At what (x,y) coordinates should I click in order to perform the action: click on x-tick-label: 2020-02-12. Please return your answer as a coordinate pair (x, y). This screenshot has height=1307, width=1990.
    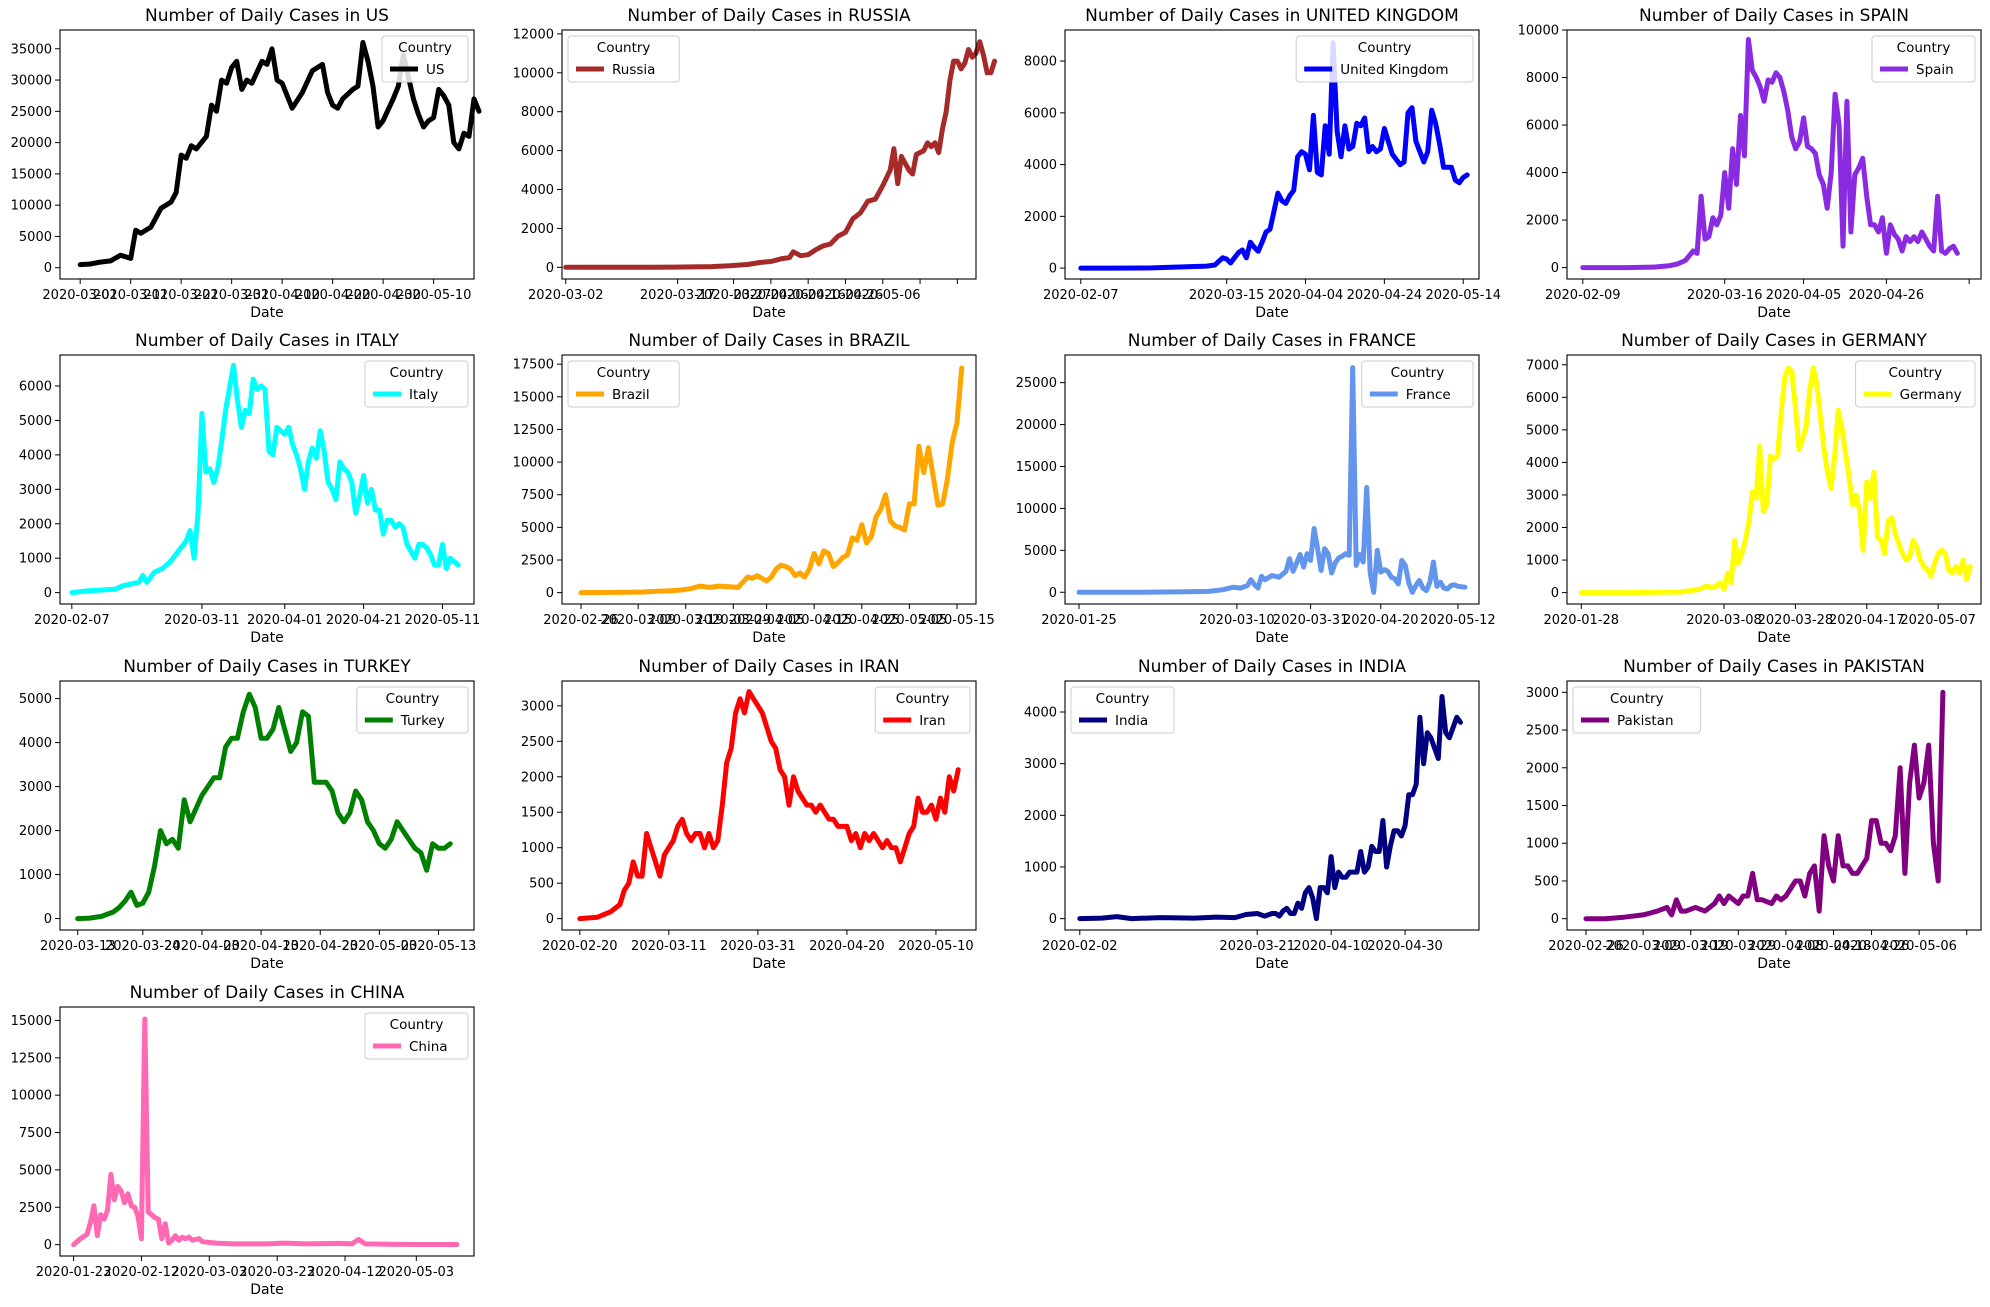
    Looking at the image, I should click on (142, 1272).